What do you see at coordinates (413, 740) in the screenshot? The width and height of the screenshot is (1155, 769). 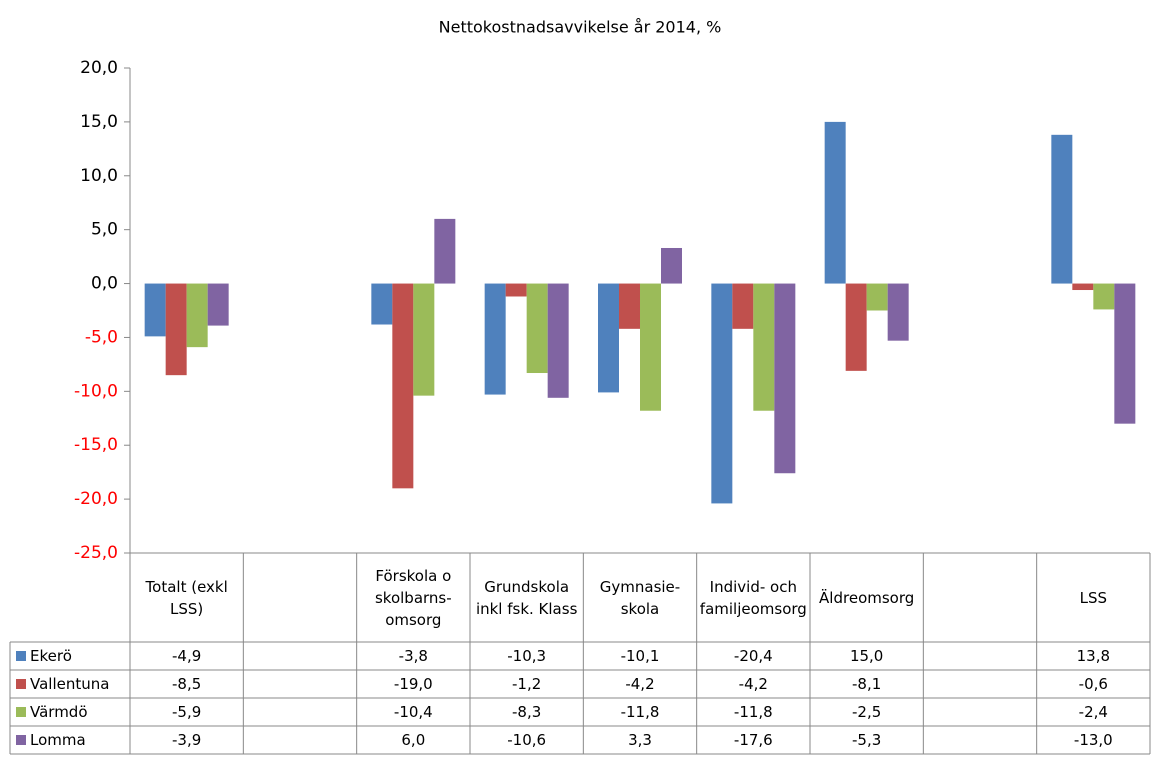 I see `table-value: 6,0` at bounding box center [413, 740].